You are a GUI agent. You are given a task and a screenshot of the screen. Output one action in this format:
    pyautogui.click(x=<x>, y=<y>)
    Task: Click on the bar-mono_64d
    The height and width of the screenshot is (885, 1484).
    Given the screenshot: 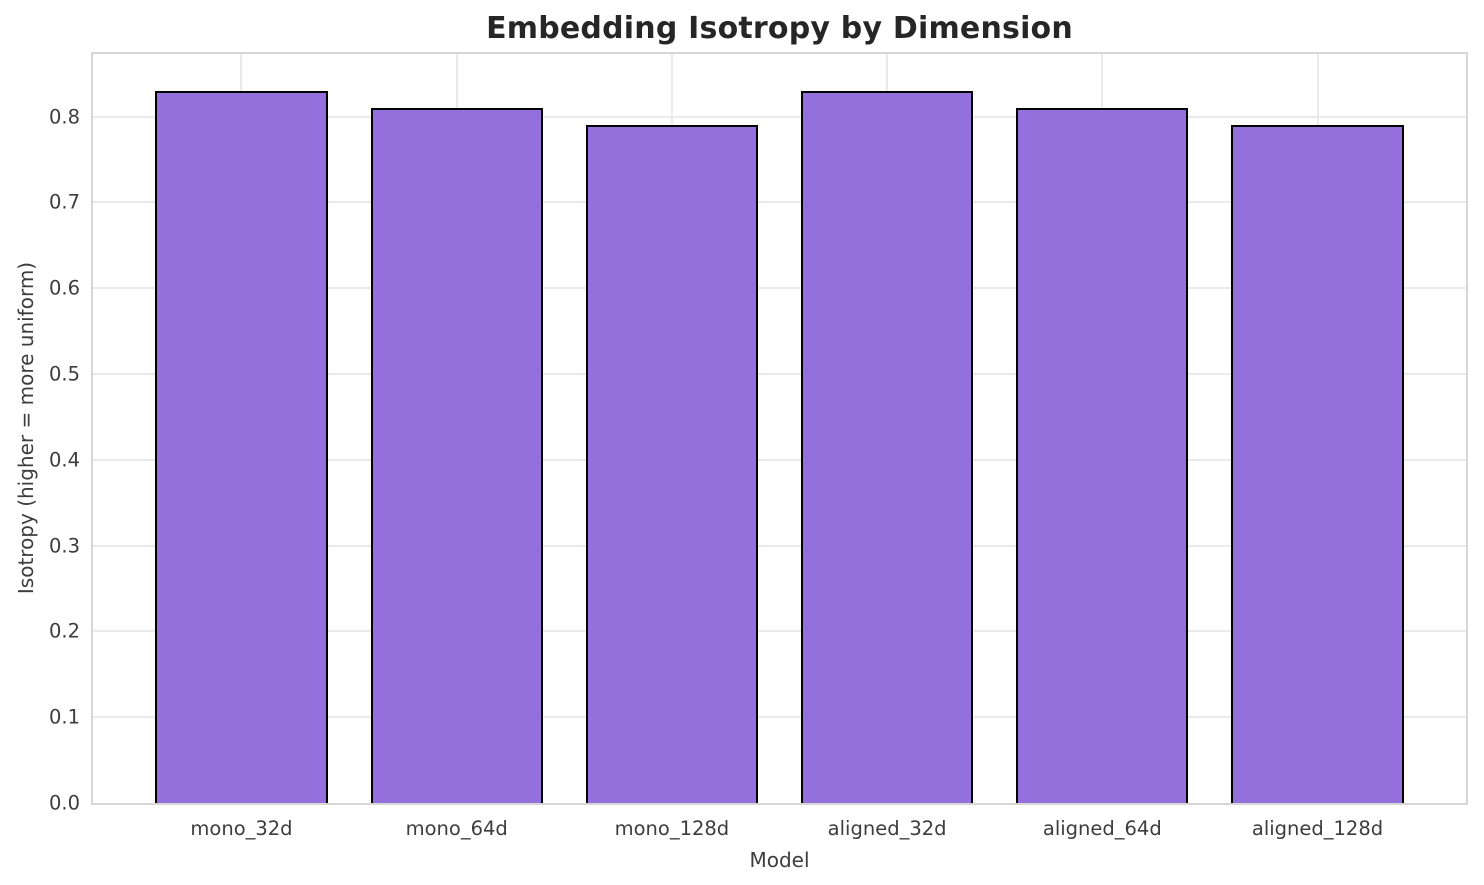 What is the action you would take?
    pyautogui.click(x=456, y=455)
    